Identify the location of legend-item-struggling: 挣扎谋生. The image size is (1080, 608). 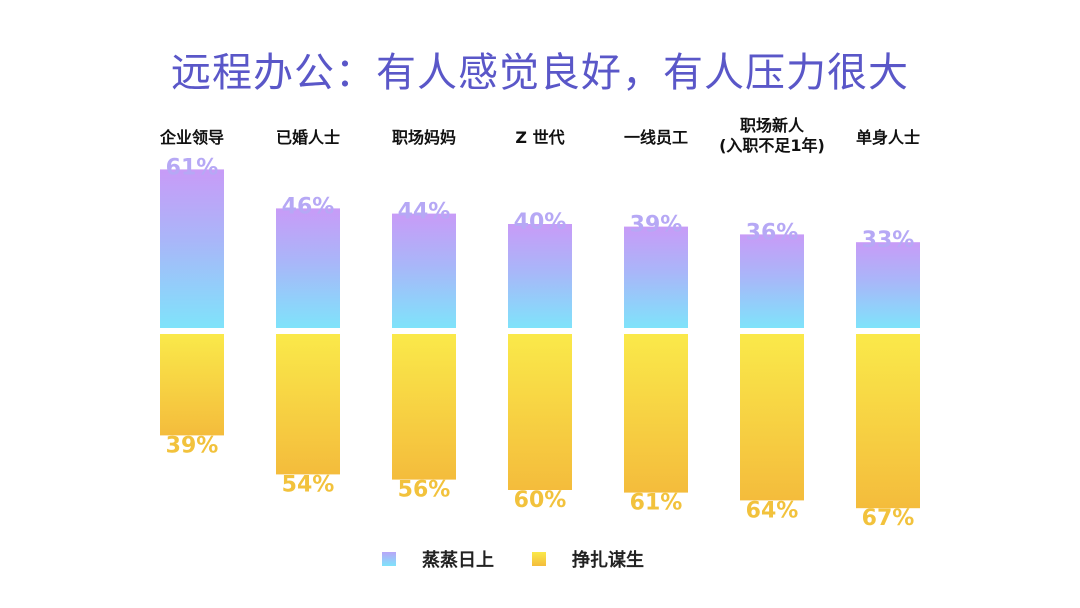
(588, 559).